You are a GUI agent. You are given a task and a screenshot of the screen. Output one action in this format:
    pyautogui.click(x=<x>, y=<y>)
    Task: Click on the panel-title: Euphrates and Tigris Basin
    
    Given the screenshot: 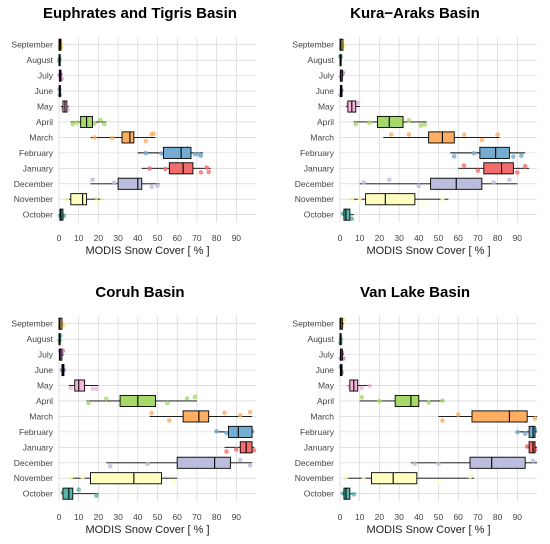 What is the action you would take?
    pyautogui.click(x=140, y=13)
    